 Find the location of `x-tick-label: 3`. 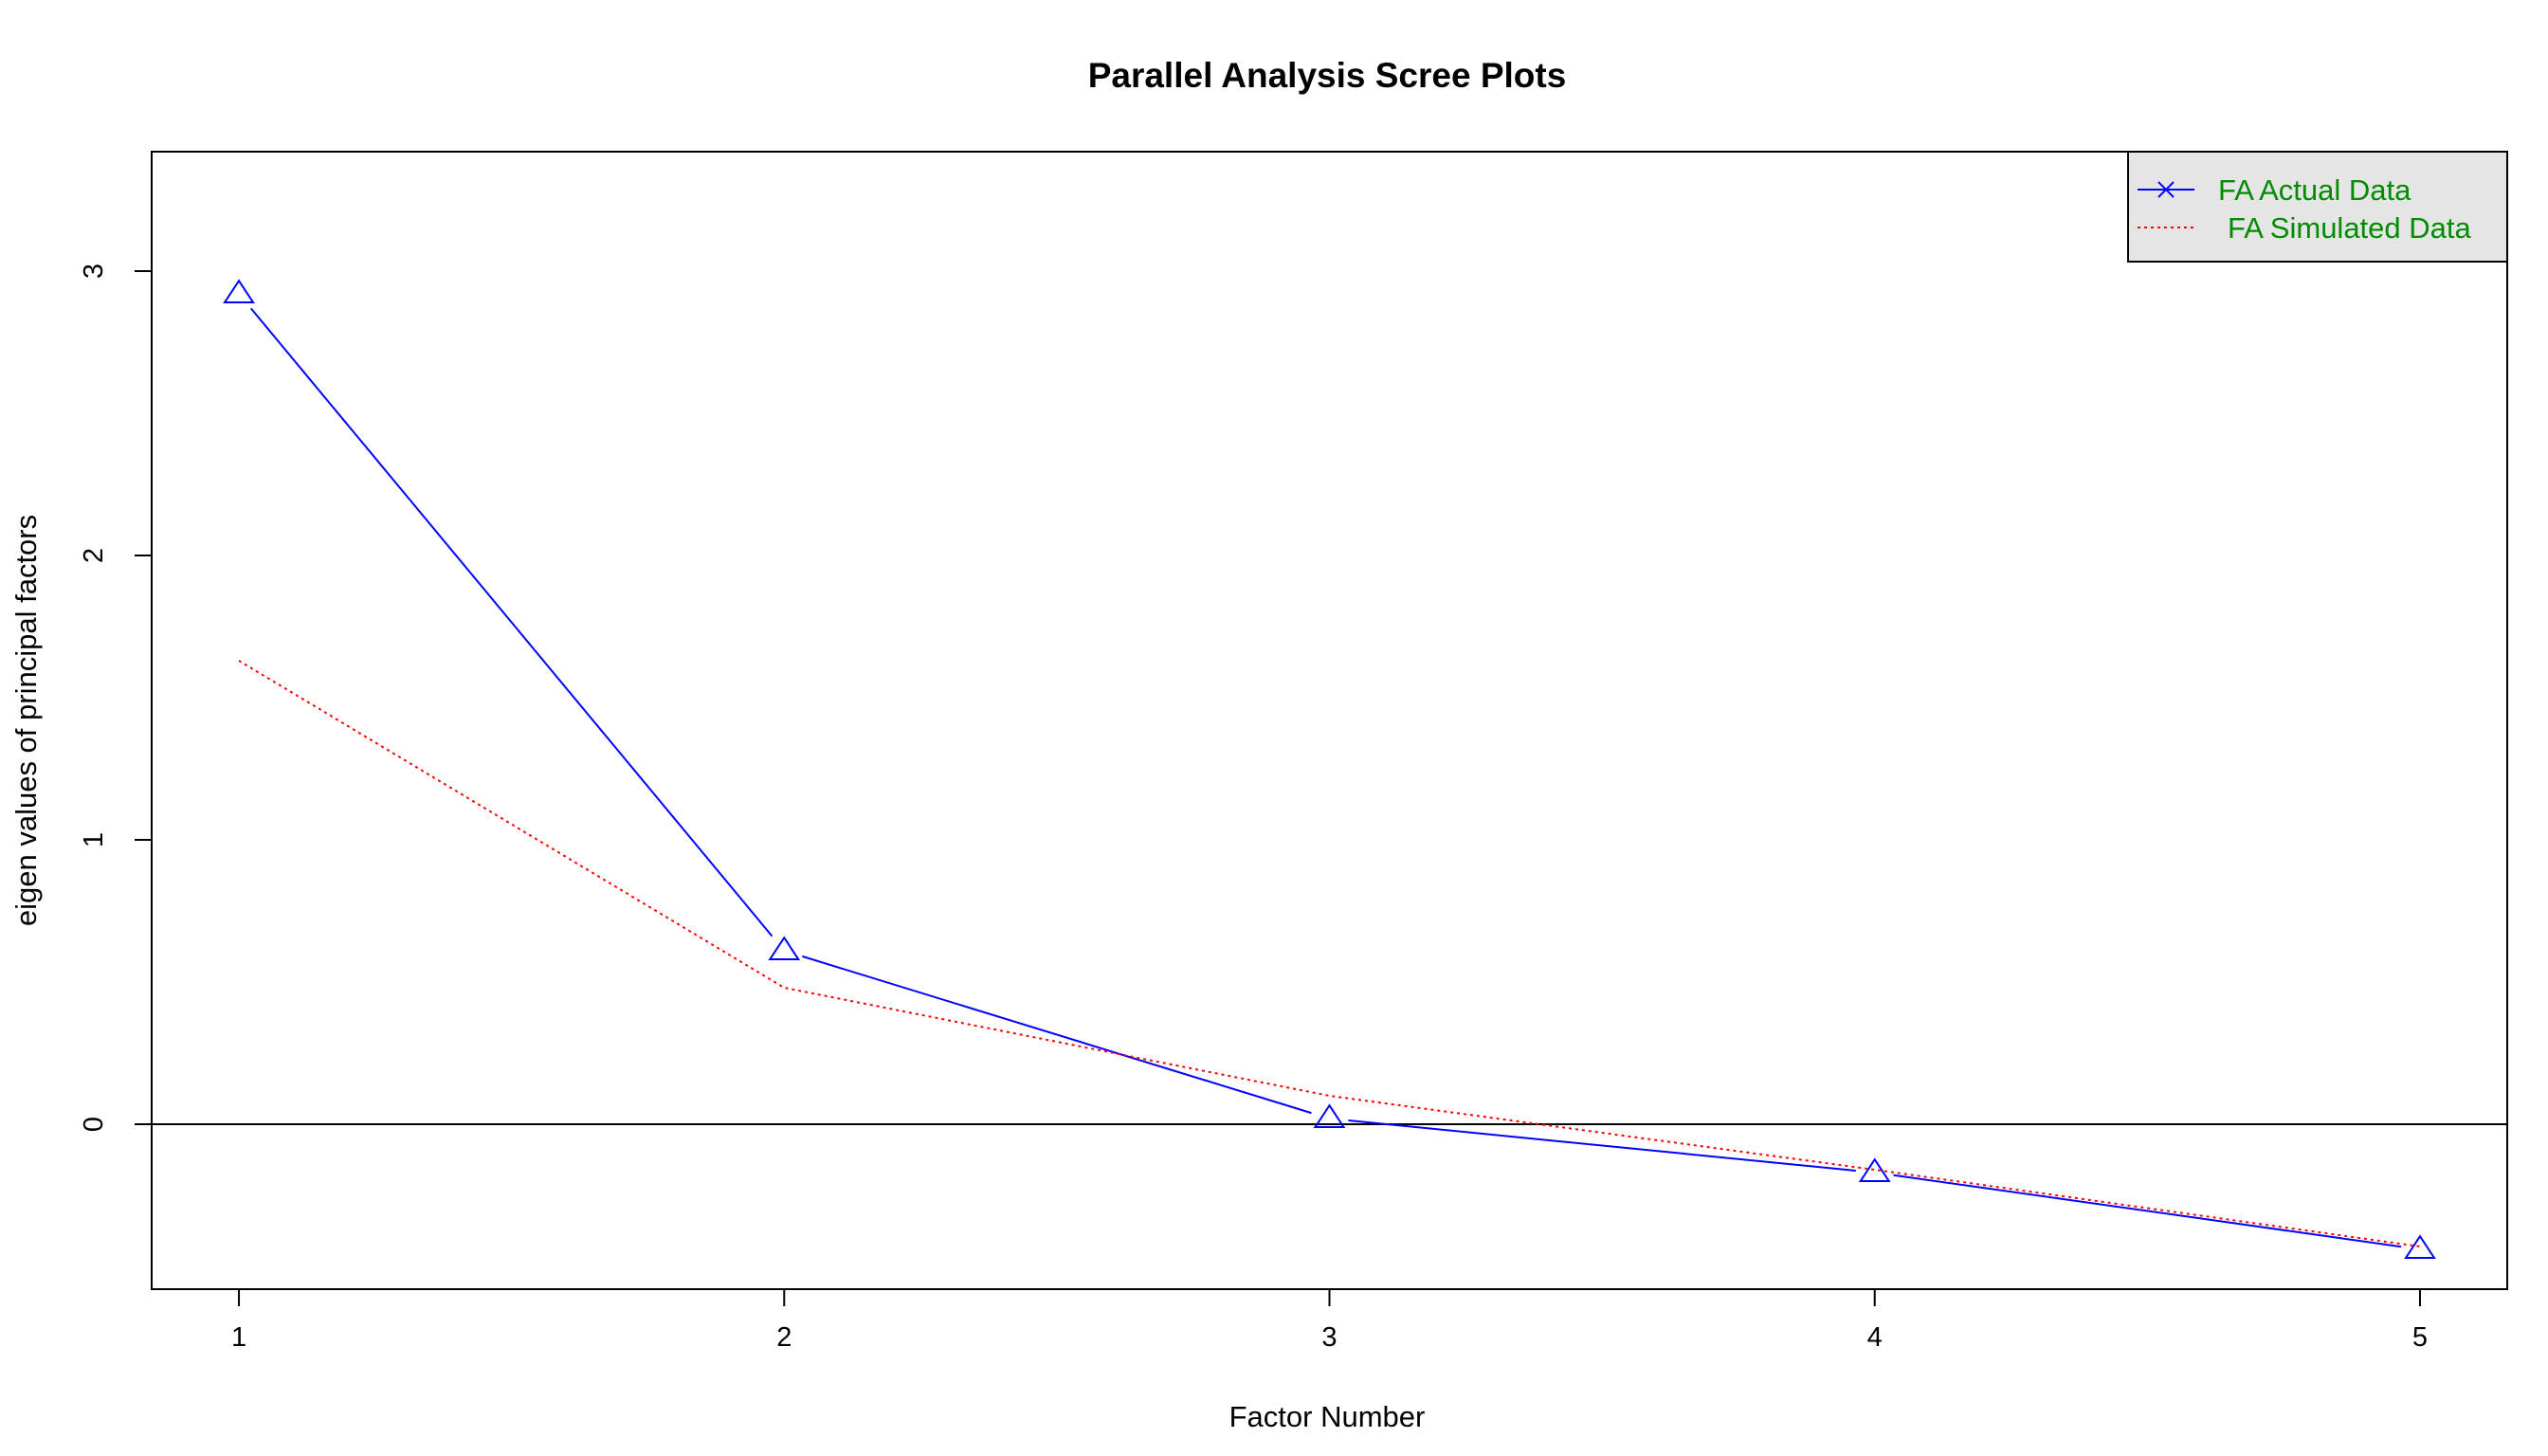

x-tick-label: 3 is located at coordinates (1329, 1337).